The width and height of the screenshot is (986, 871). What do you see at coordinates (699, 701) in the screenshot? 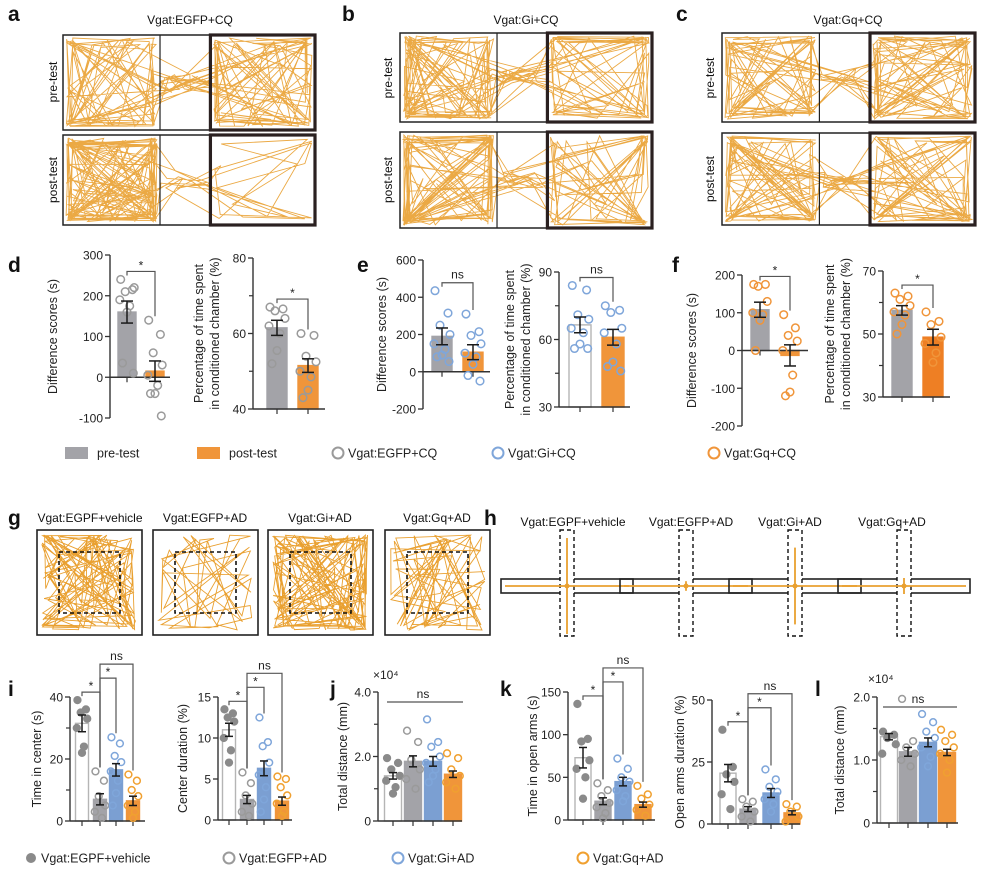
I see `y-tick-label: 50` at bounding box center [699, 701].